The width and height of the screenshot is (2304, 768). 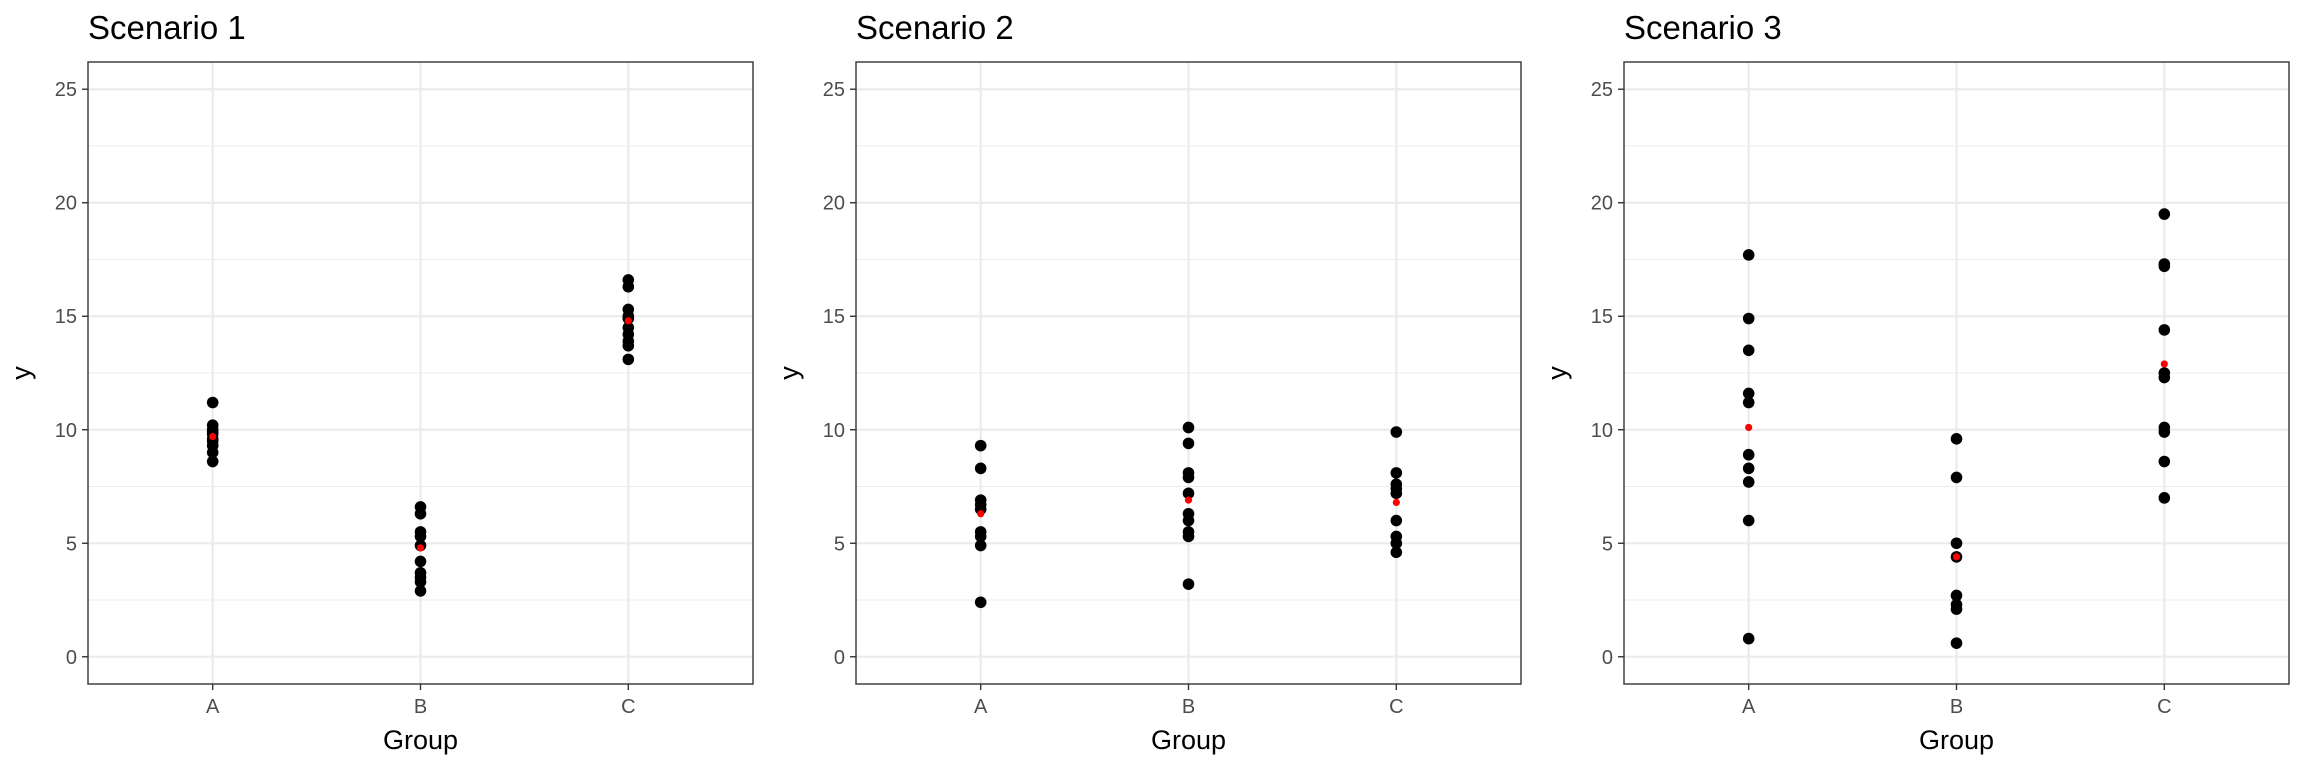 What do you see at coordinates (167, 27) in the screenshot?
I see `panel-title: Scenario 1` at bounding box center [167, 27].